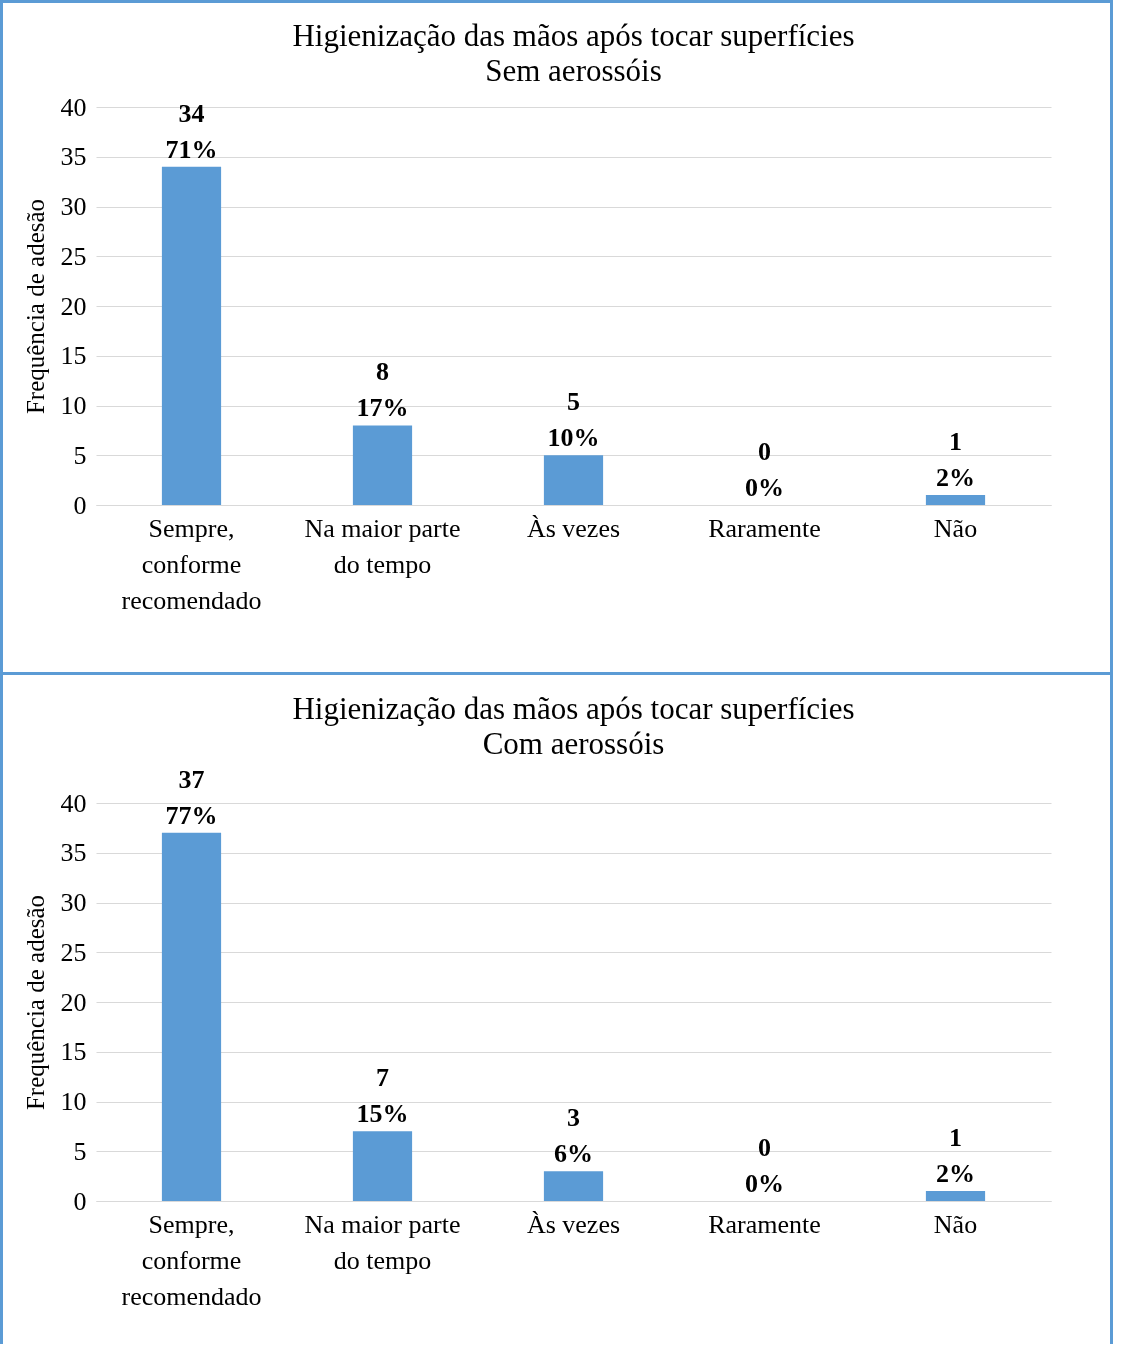 The width and height of the screenshot is (1121, 1367). What do you see at coordinates (191, 797) in the screenshot?
I see `data-label: 37 77%` at bounding box center [191, 797].